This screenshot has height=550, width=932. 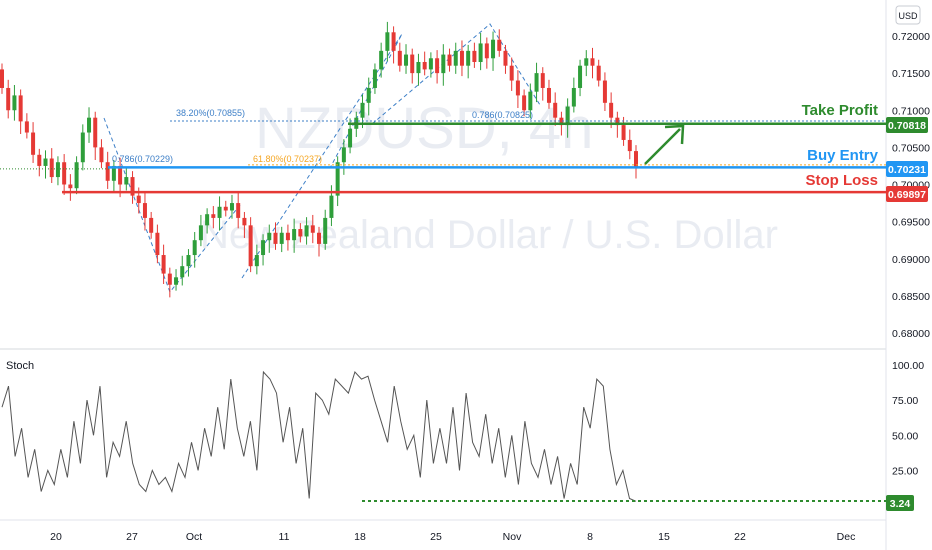 What do you see at coordinates (210, 113) in the screenshot?
I see `fib-382-label: 38.20%(0.70855)` at bounding box center [210, 113].